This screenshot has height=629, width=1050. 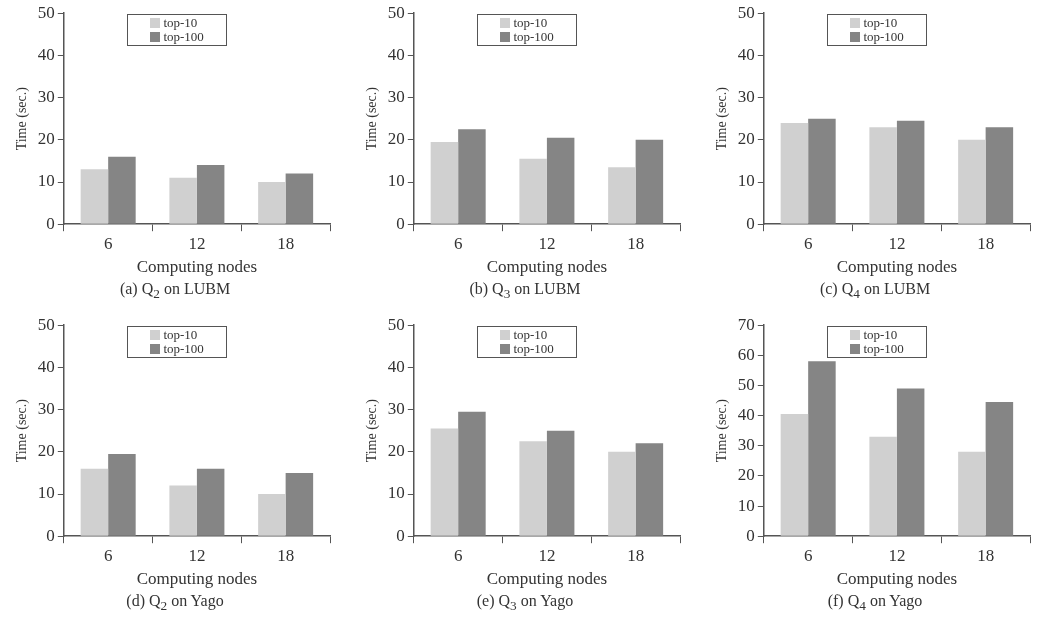 I want to click on text: (f) Q$_{4}$ on Yago, so click(x=875, y=603).